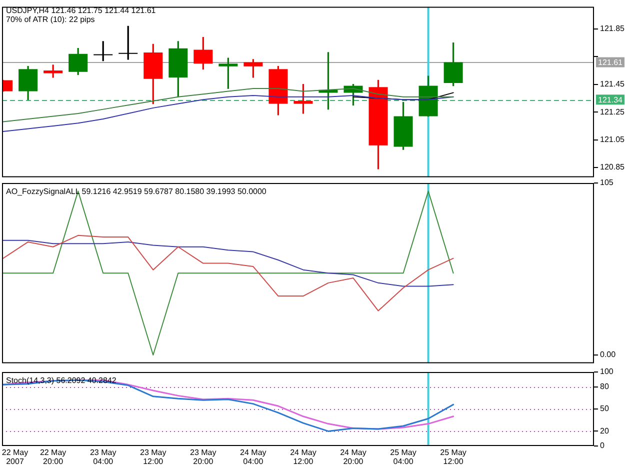  I want to click on y-tick-label: 121.85, so click(612, 29).